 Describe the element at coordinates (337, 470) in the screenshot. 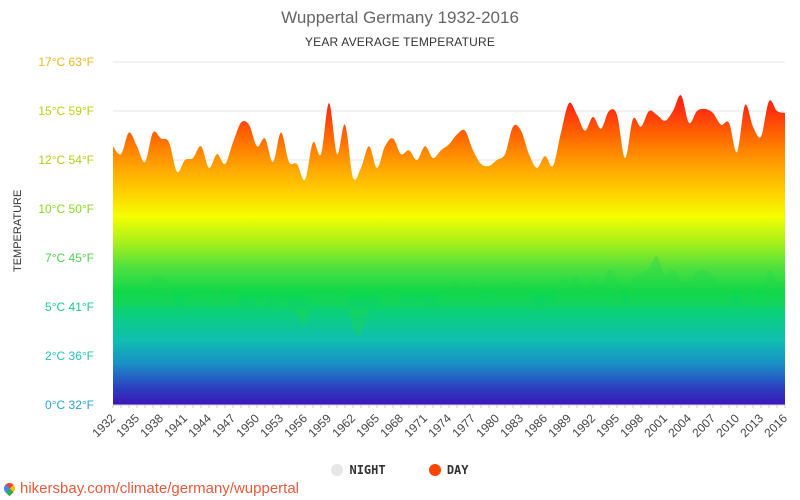

I see `legend-night-swatch` at that location.